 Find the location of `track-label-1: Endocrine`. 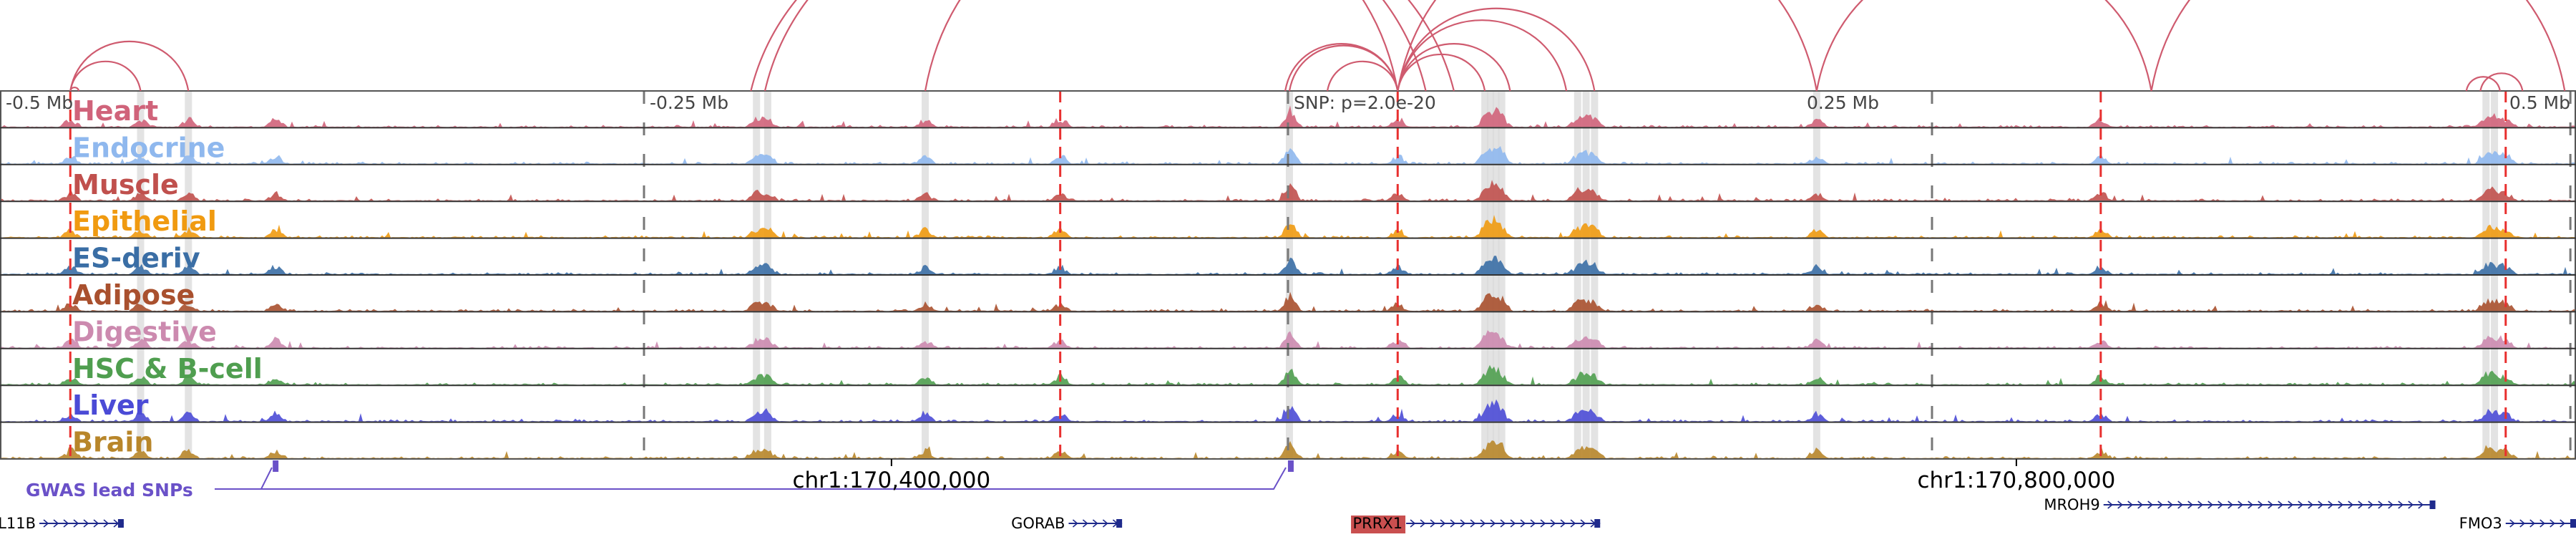

track-label-1: Endocrine is located at coordinates (148, 147).